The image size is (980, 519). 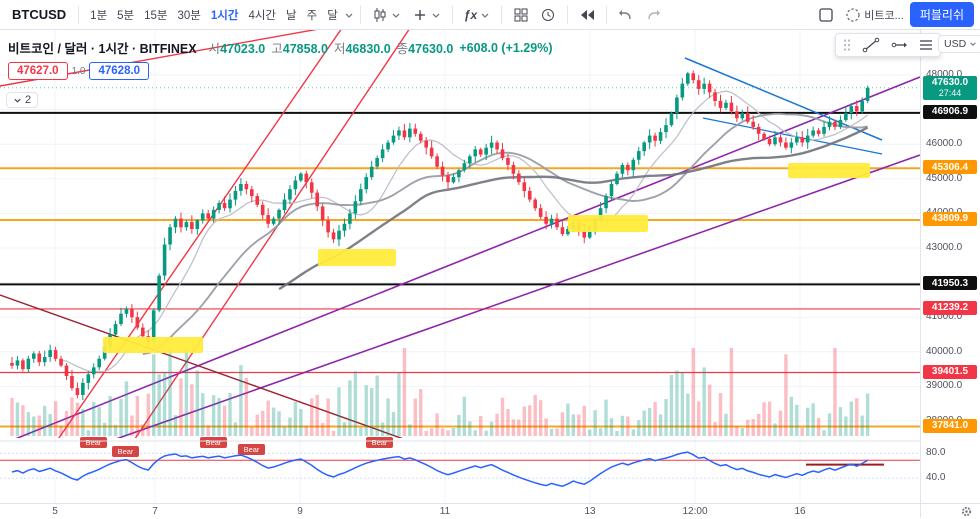 What do you see at coordinates (966, 511) in the screenshot?
I see `gear-icon` at bounding box center [966, 511].